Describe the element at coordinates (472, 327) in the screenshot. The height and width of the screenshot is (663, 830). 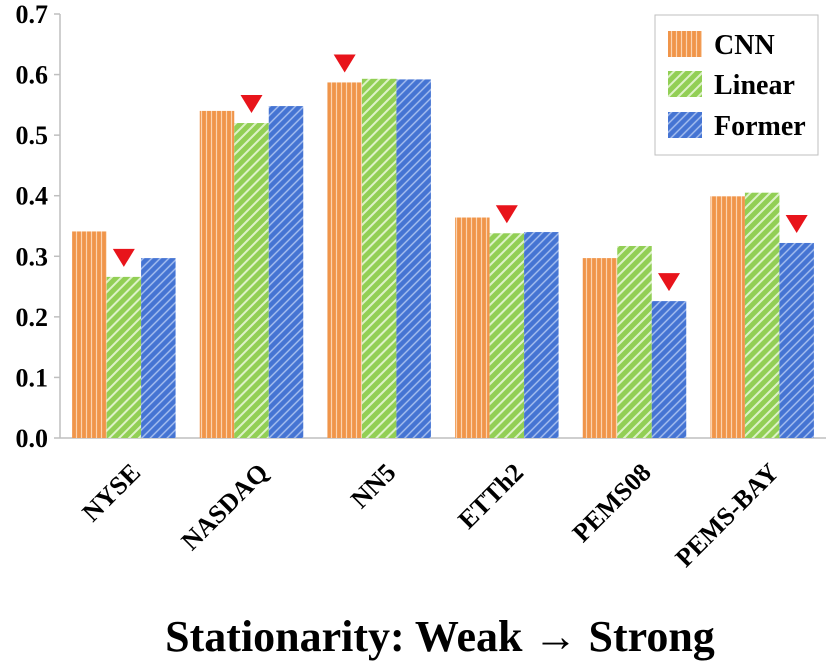
I see `bar-cnn-etth2` at that location.